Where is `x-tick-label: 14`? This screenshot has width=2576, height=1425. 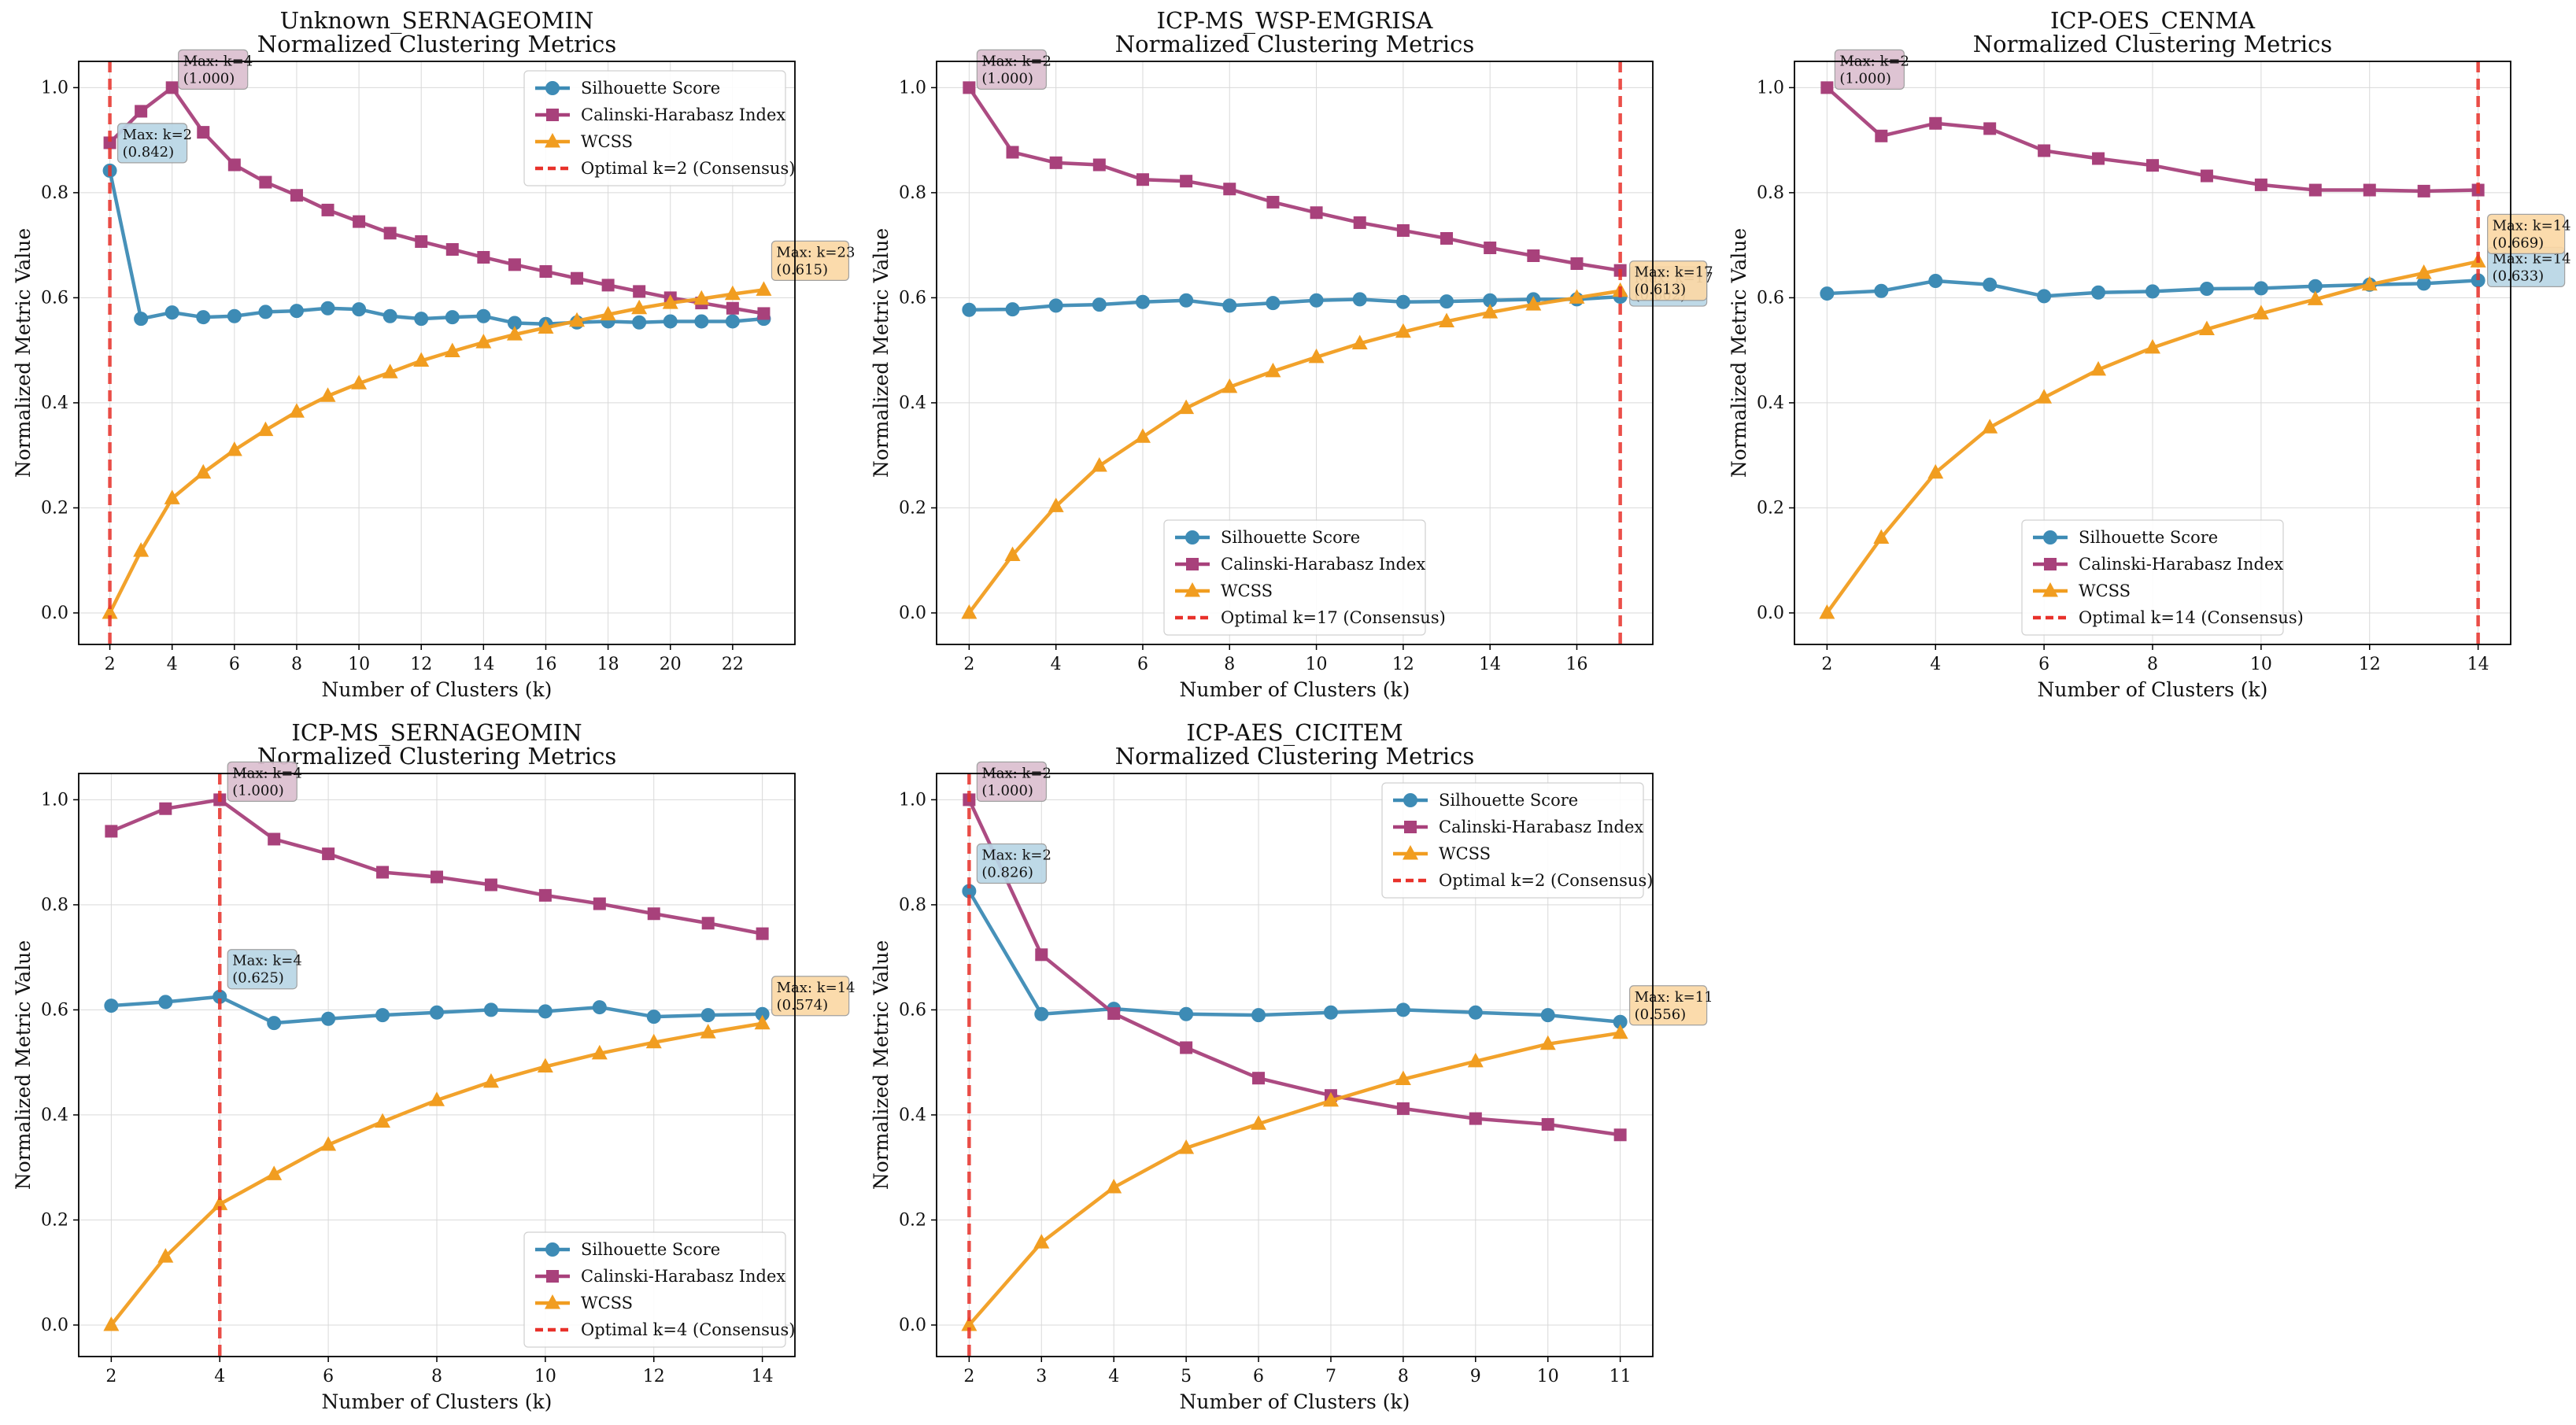
x-tick-label: 14 is located at coordinates (483, 664).